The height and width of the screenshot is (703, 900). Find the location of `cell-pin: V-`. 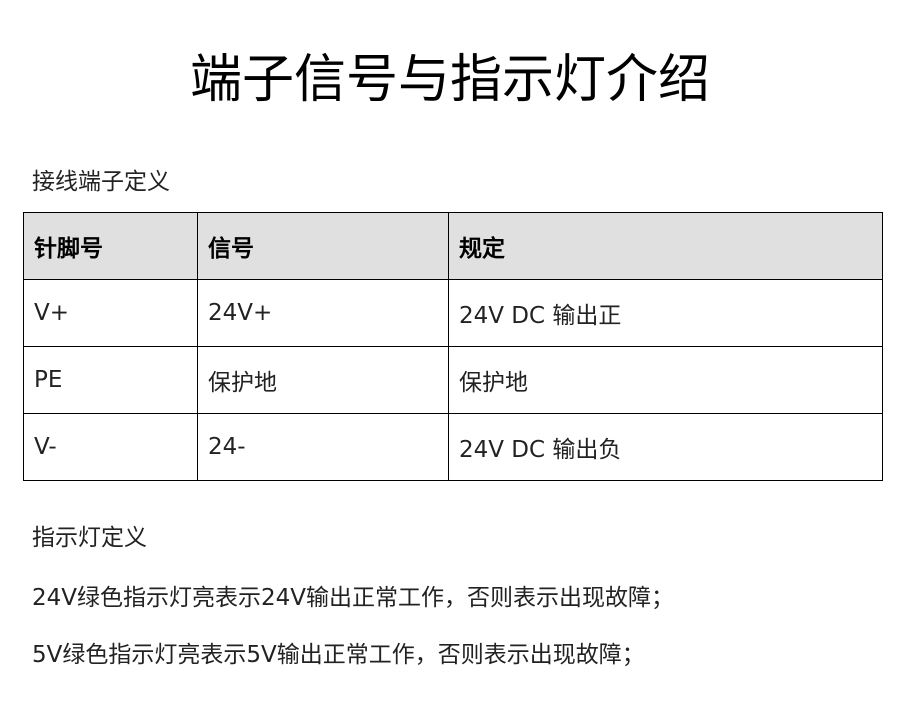

cell-pin: V- is located at coordinates (110, 447).